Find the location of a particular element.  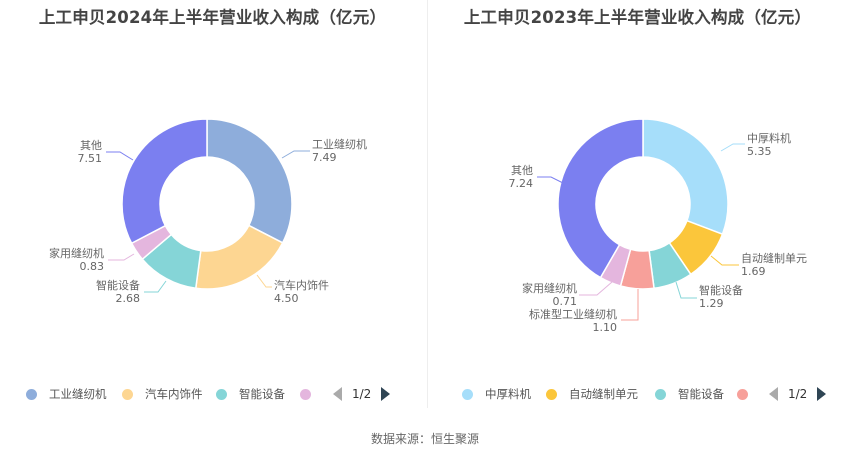

legend-item: 汽车内饰件 is located at coordinates (162, 394).